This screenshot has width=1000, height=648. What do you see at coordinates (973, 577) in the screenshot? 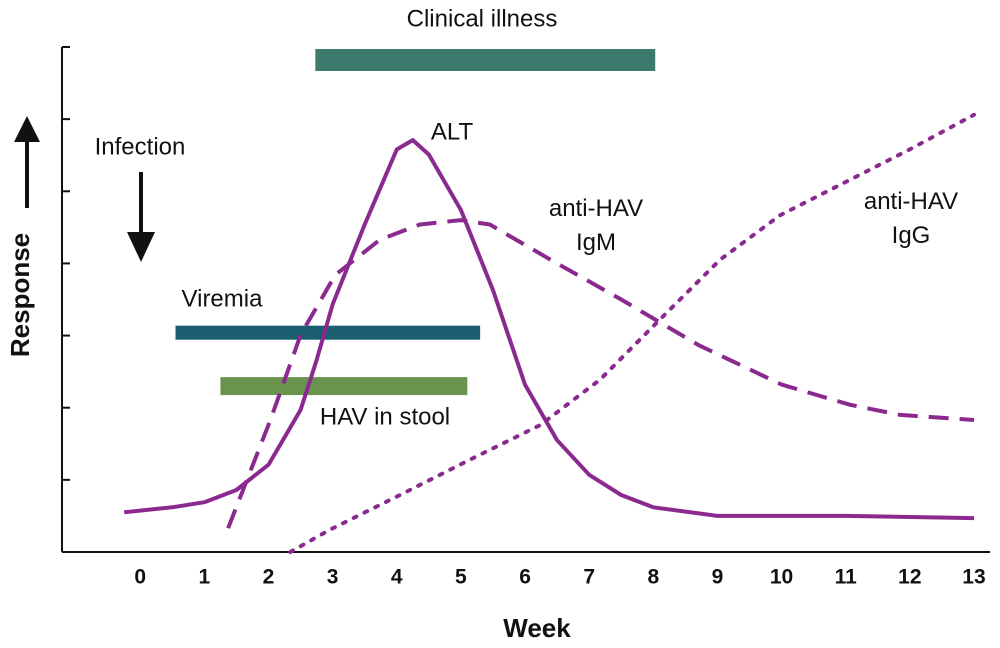
I see `x-tick-label: 13` at bounding box center [973, 577].